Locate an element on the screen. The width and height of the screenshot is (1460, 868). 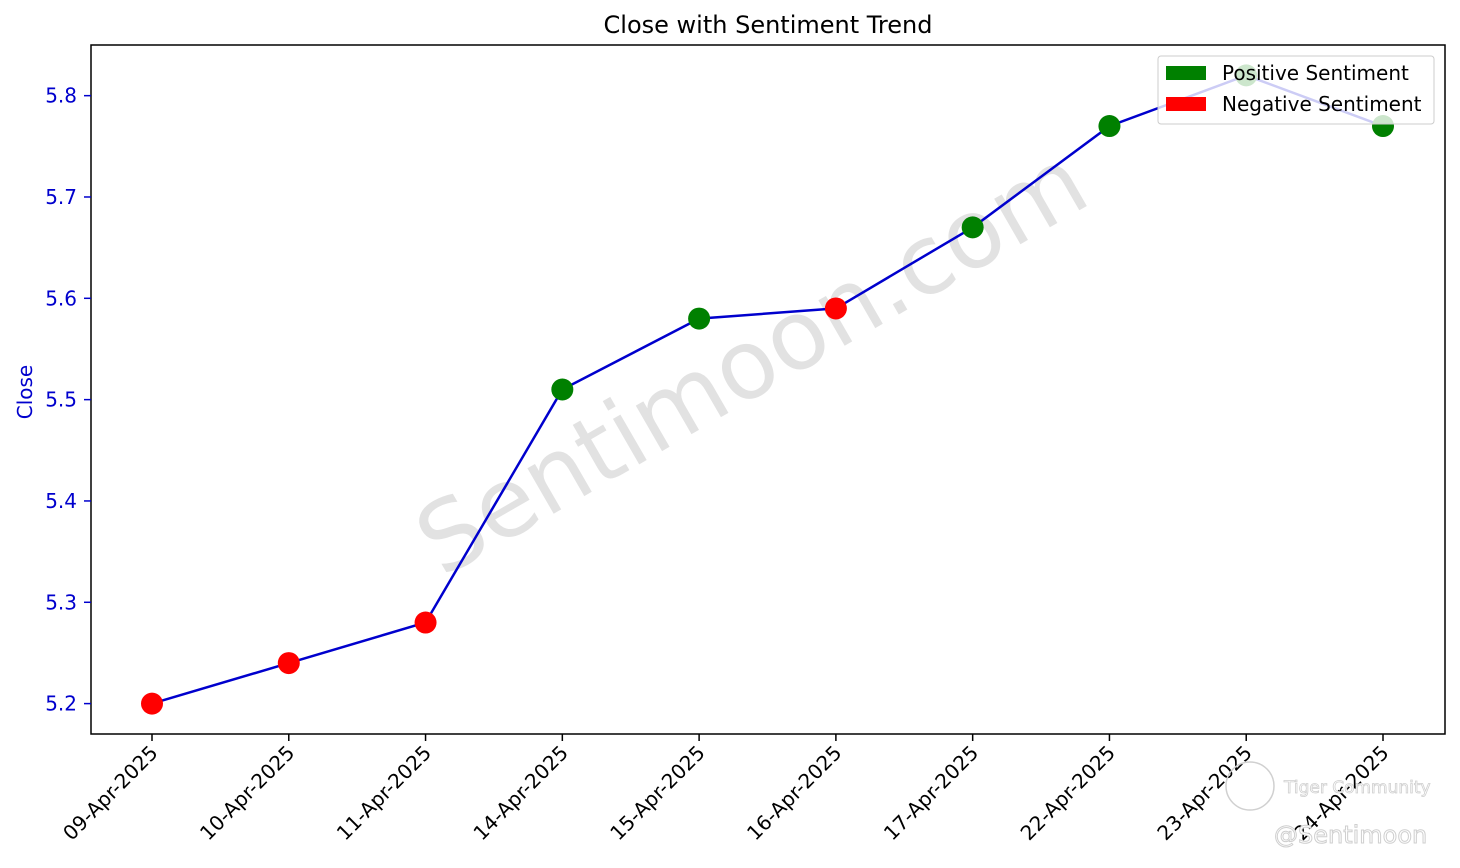
legend-swatch-positive is located at coordinates (1186, 73).